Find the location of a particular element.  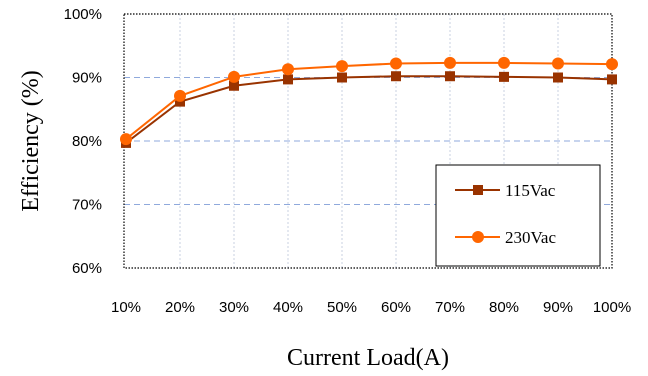

x-axis-title: Current Load(A) is located at coordinates (368, 358).